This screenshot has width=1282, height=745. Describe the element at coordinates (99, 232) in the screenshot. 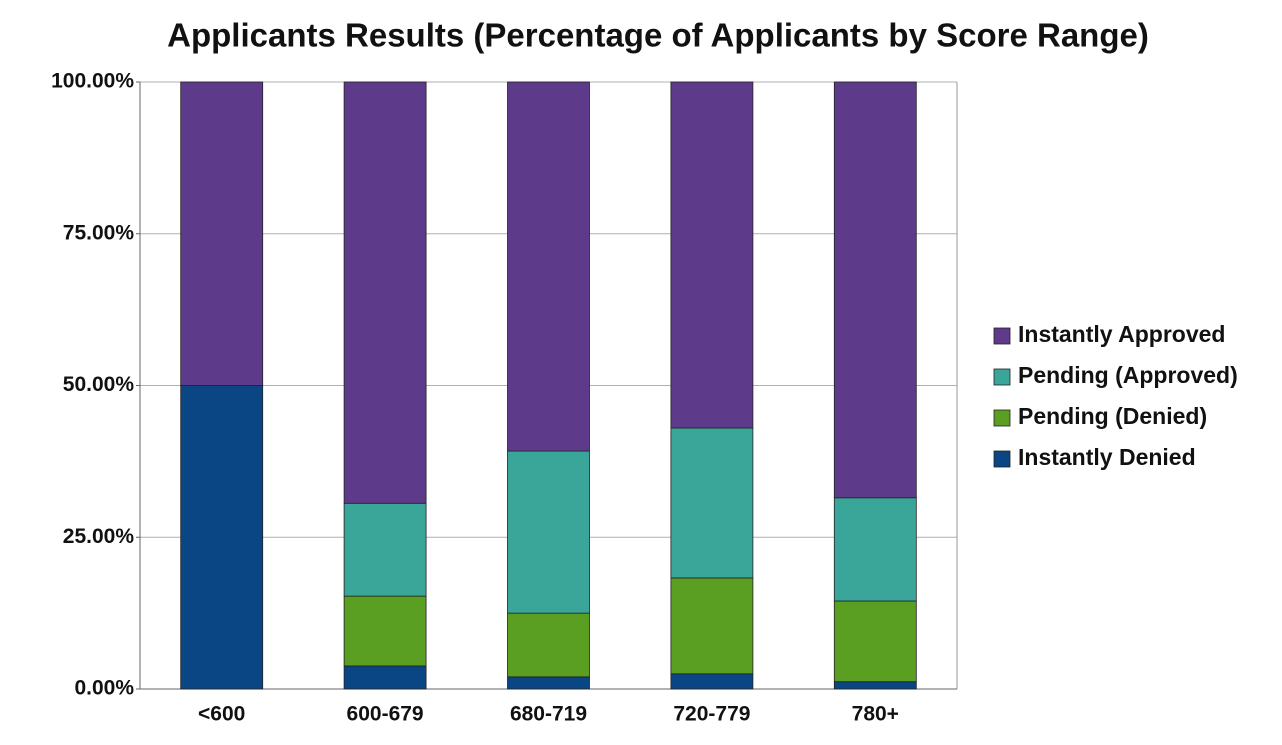

I see `y-tick-label: 75.00%` at that location.